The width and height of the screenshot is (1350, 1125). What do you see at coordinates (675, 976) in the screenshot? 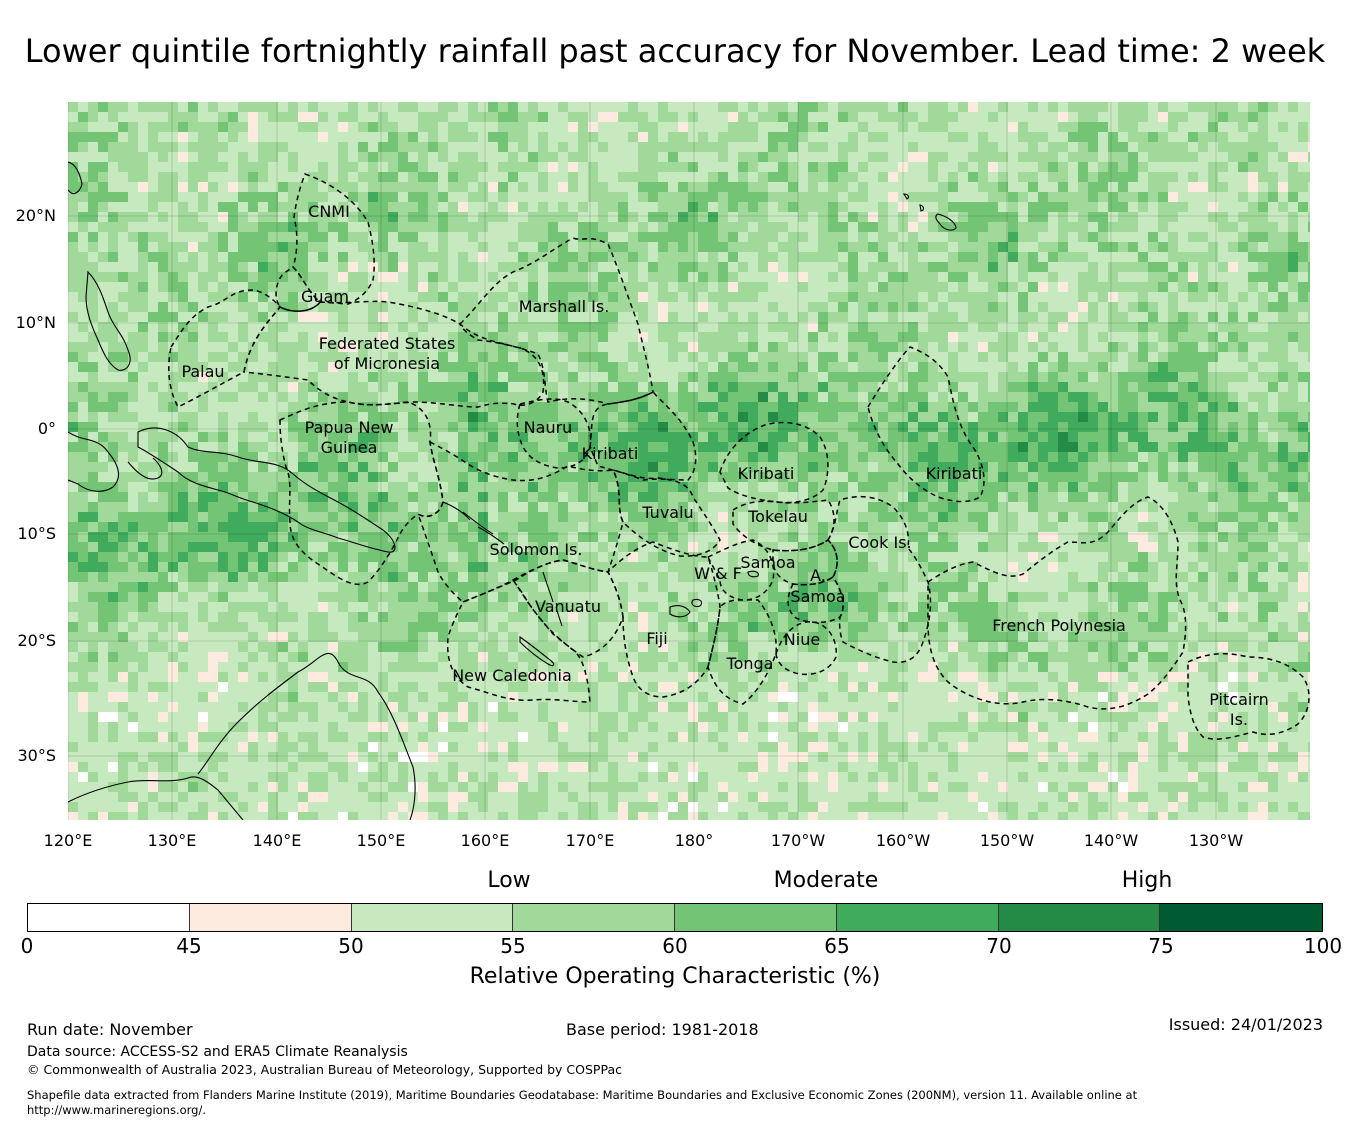
I see `colorbar-label: Relative Operating Characteristic (%)` at bounding box center [675, 976].